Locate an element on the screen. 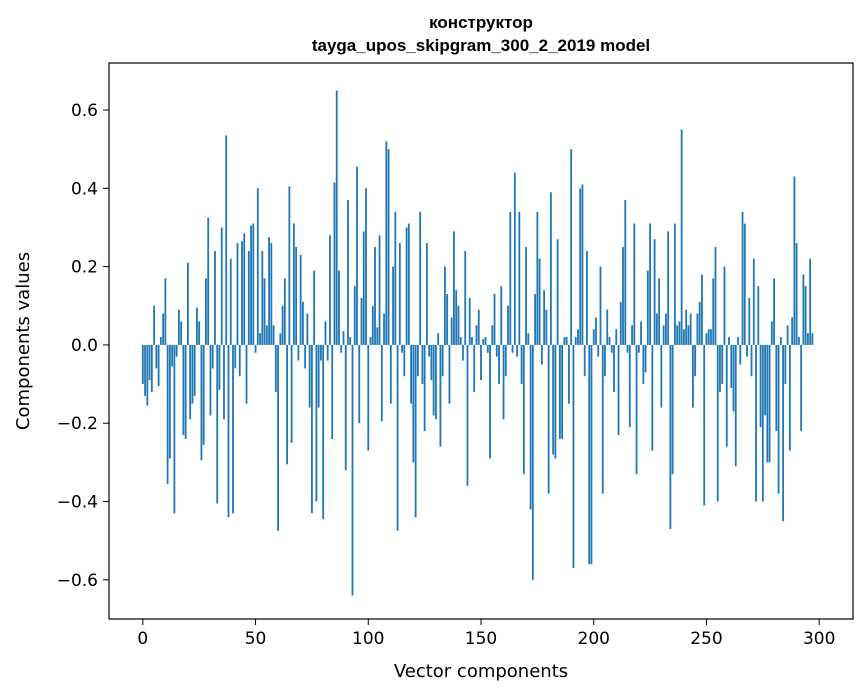  x-axis-ticks: 0 50 100 150 200 250 300 is located at coordinates (486, 634).